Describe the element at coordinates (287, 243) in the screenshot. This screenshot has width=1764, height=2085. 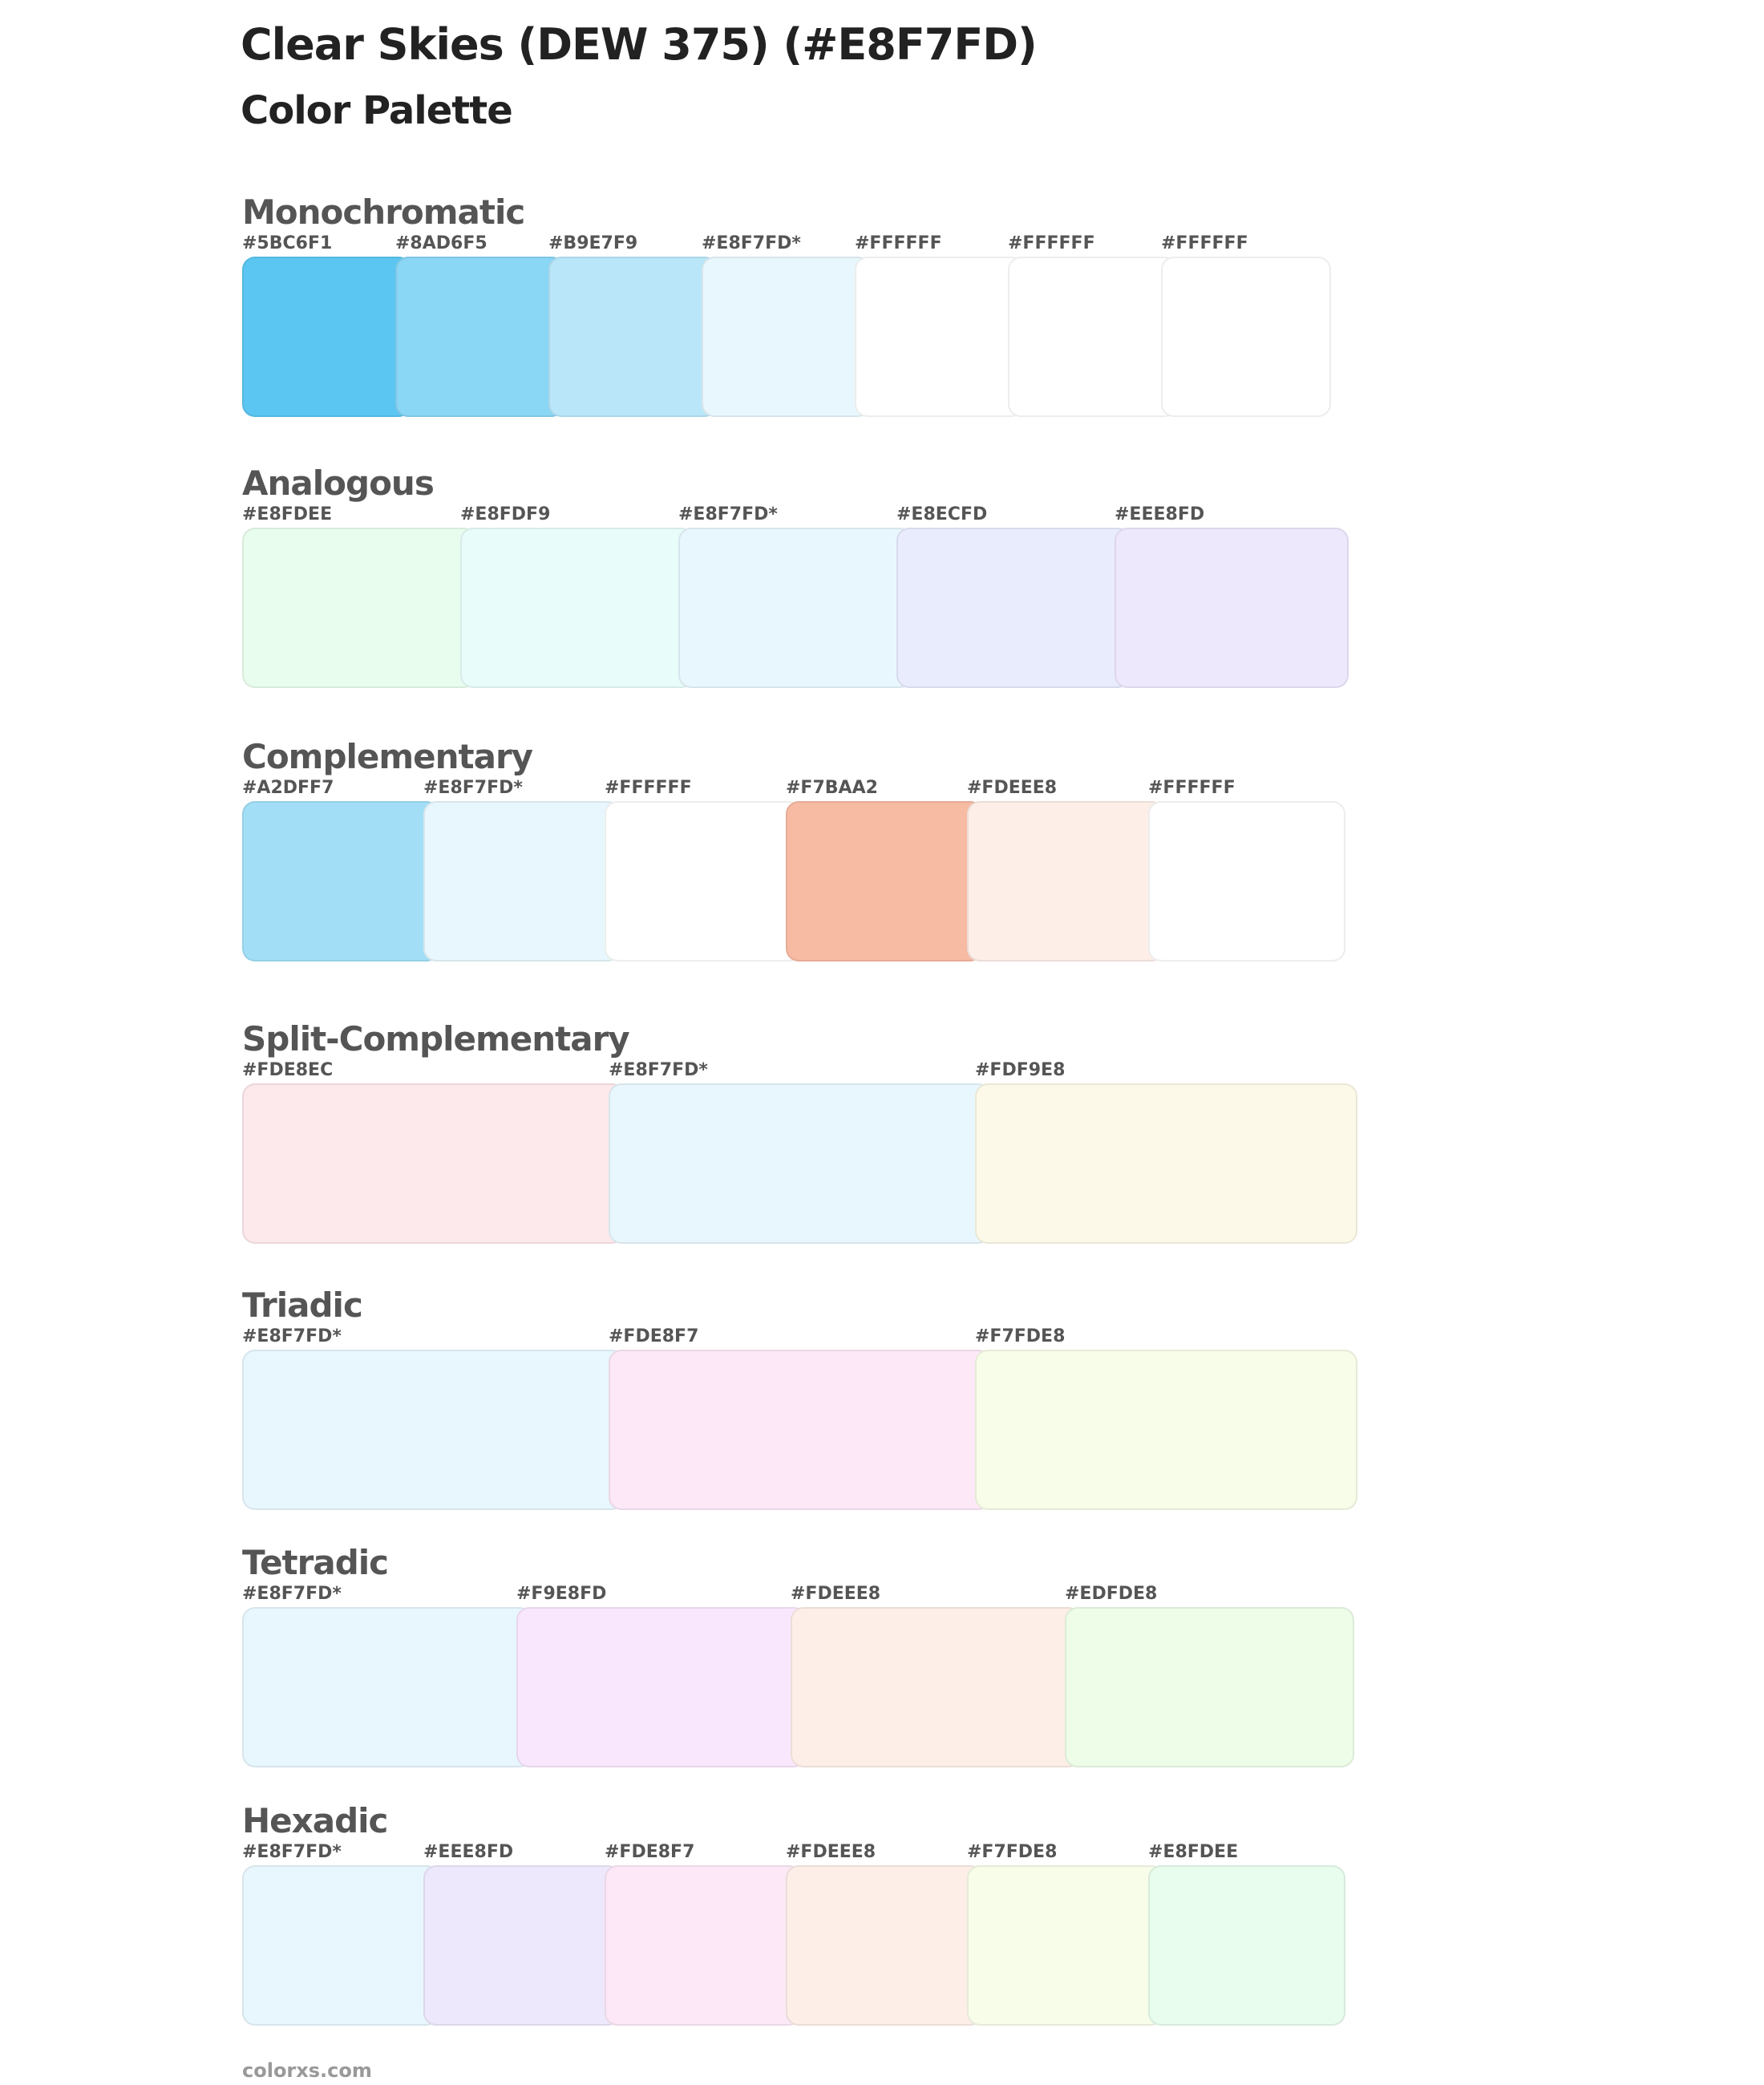
I see `swatch-hex-label: #5BC6F1` at that location.